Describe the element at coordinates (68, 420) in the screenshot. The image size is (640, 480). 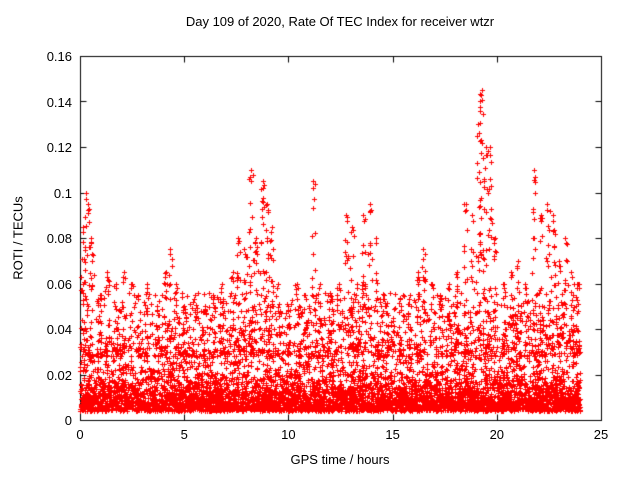
I see `y-tick-label: 0` at that location.